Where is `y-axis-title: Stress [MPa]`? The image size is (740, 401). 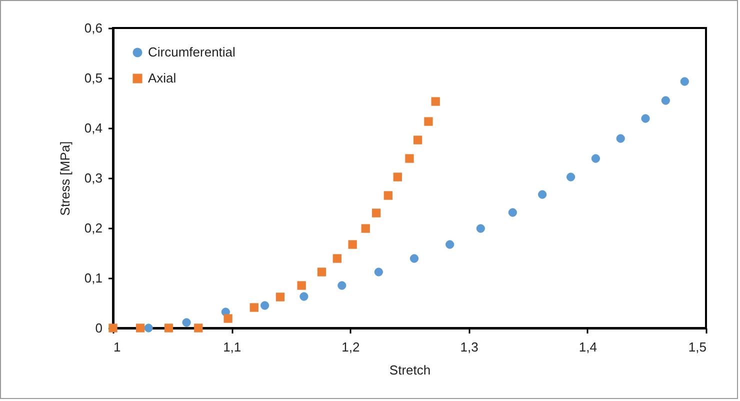
y-axis-title: Stress [MPa] is located at coordinates (64, 178).